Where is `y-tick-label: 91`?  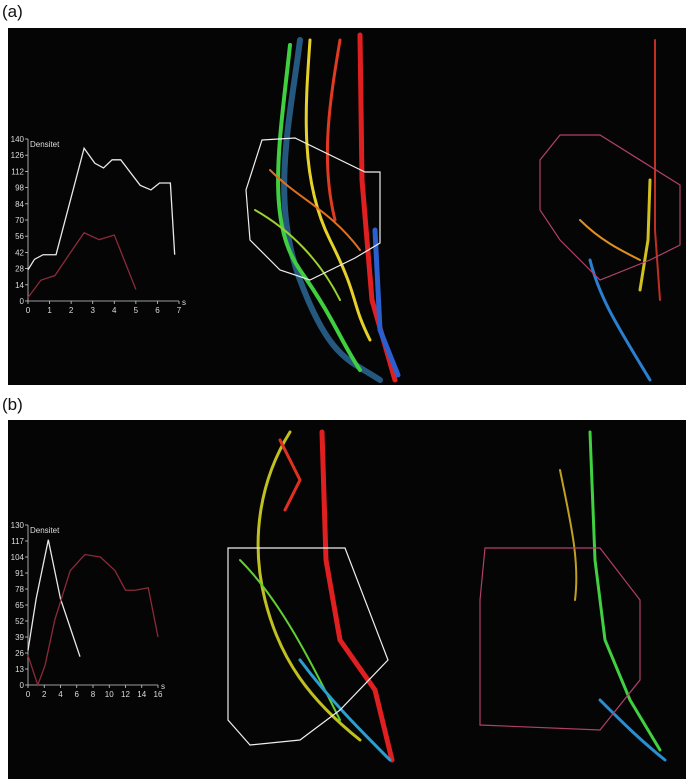
y-tick-label: 91 is located at coordinates (19, 573).